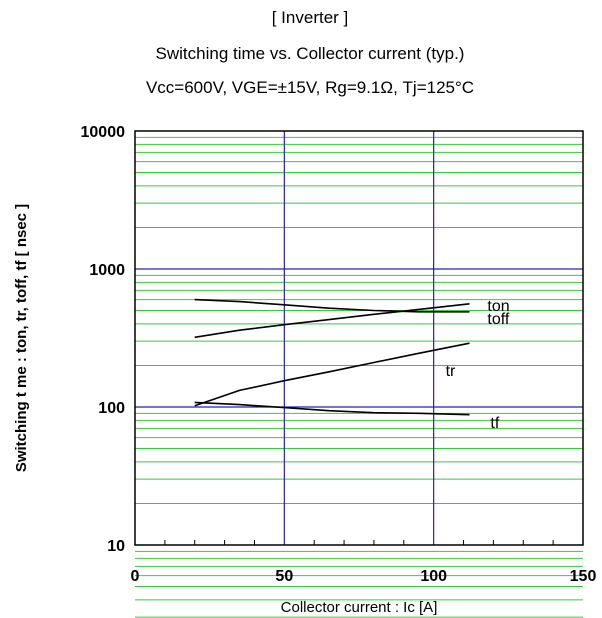  I want to click on y-tick-label: 100, so click(111, 408).